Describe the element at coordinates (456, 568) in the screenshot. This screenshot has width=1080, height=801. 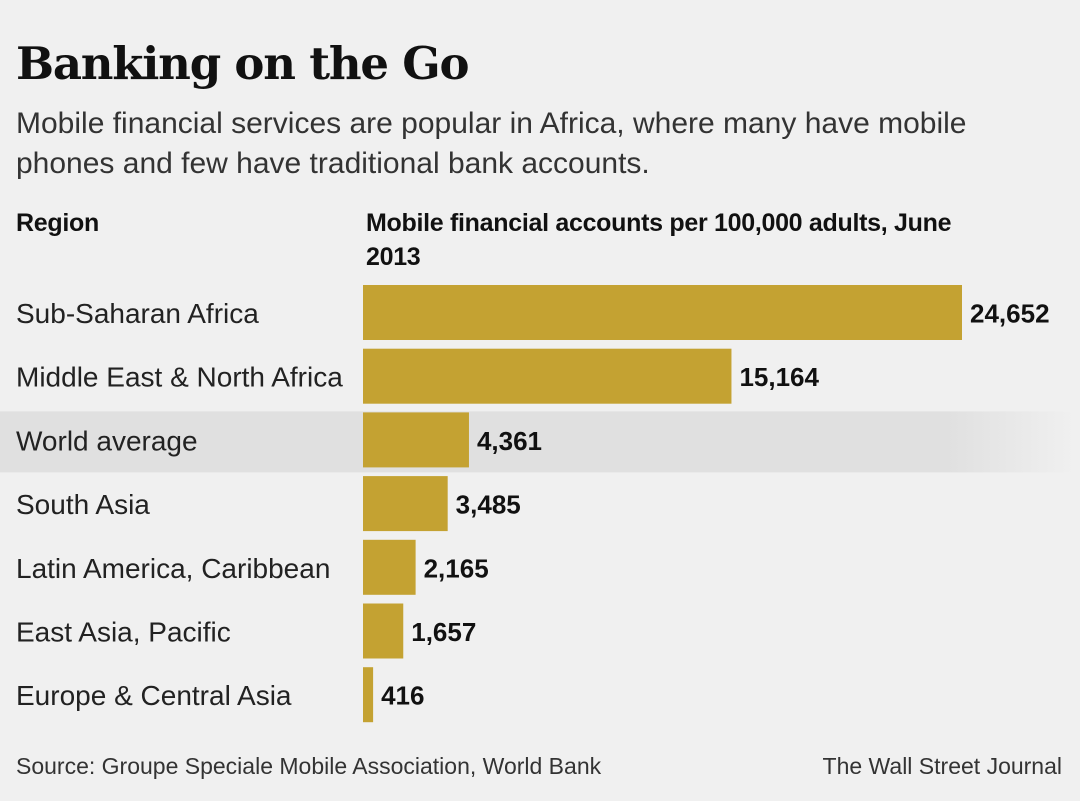
I see `value-label: 2,165` at that location.